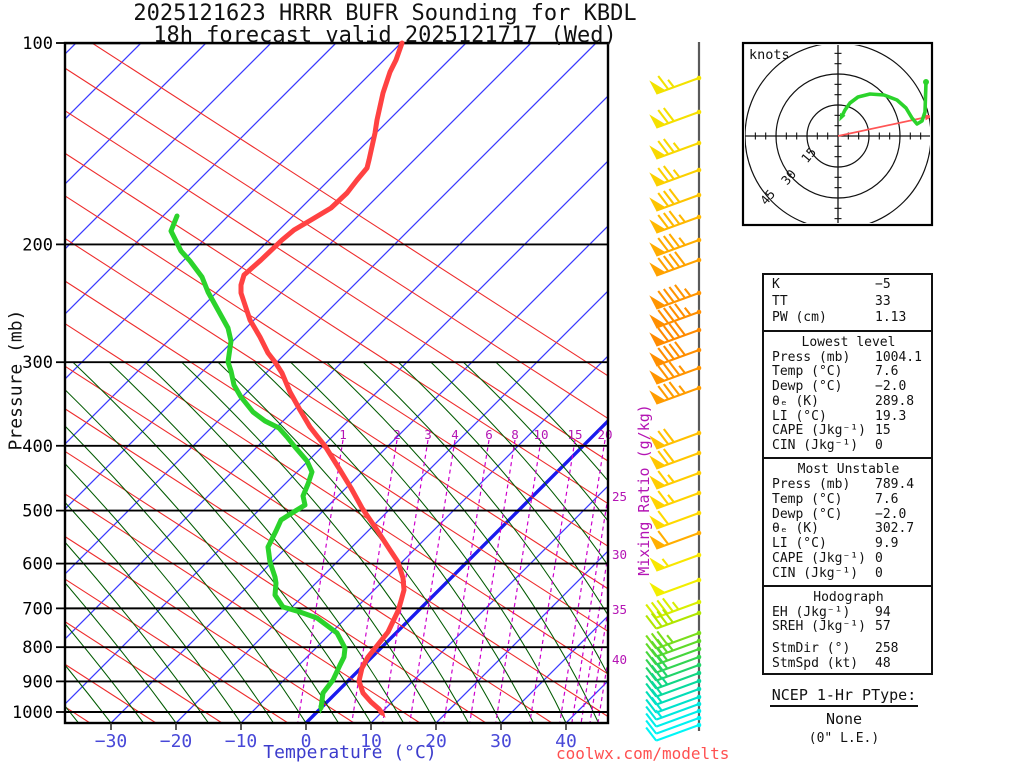 Image resolution: width=1024 pixels, height=768 pixels. What do you see at coordinates (883, 301) in the screenshot?
I see `stats-value: 33` at bounding box center [883, 301].